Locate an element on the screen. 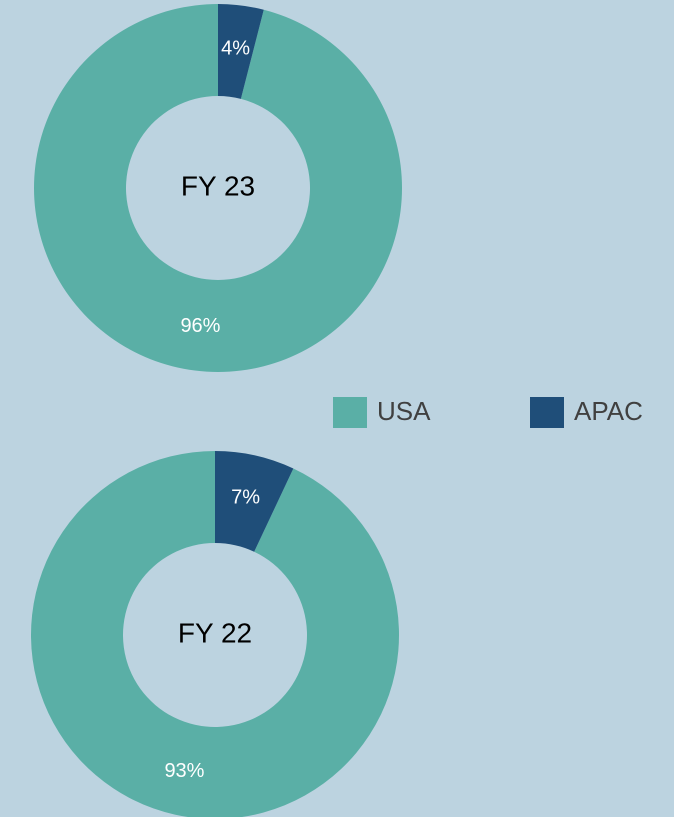 This screenshot has height=817, width=674. data-label: 96% is located at coordinates (200, 326).